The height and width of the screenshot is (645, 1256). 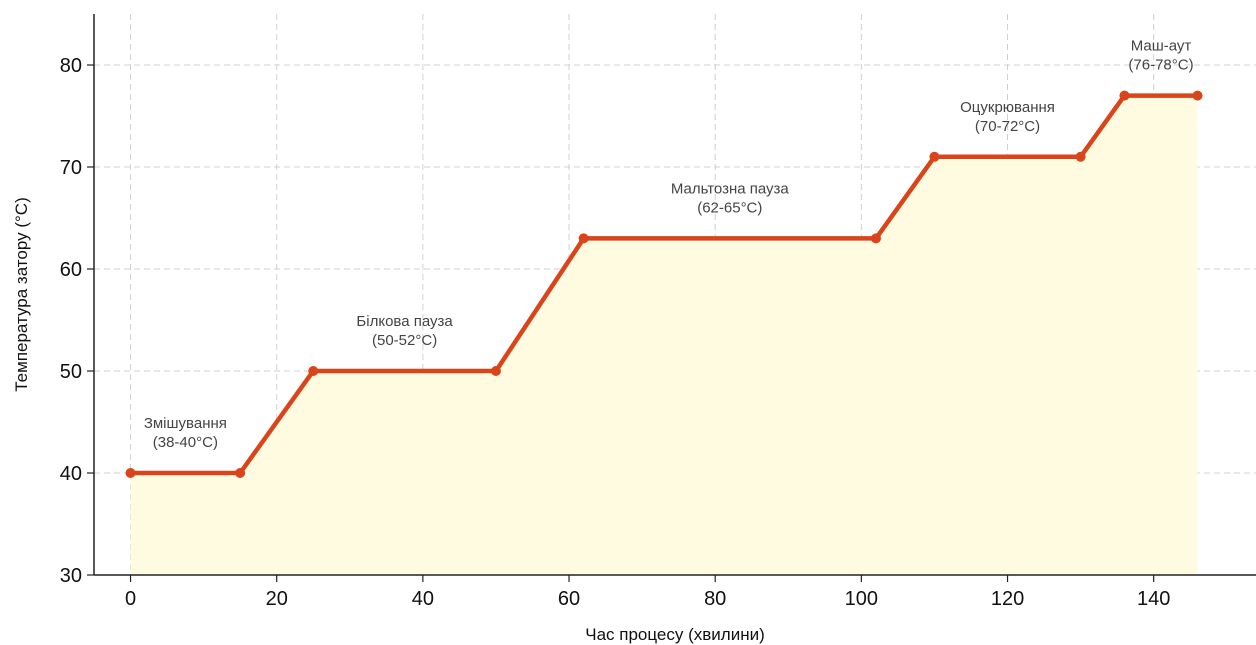 I want to click on y-tick-label: 40, so click(x=71, y=474).